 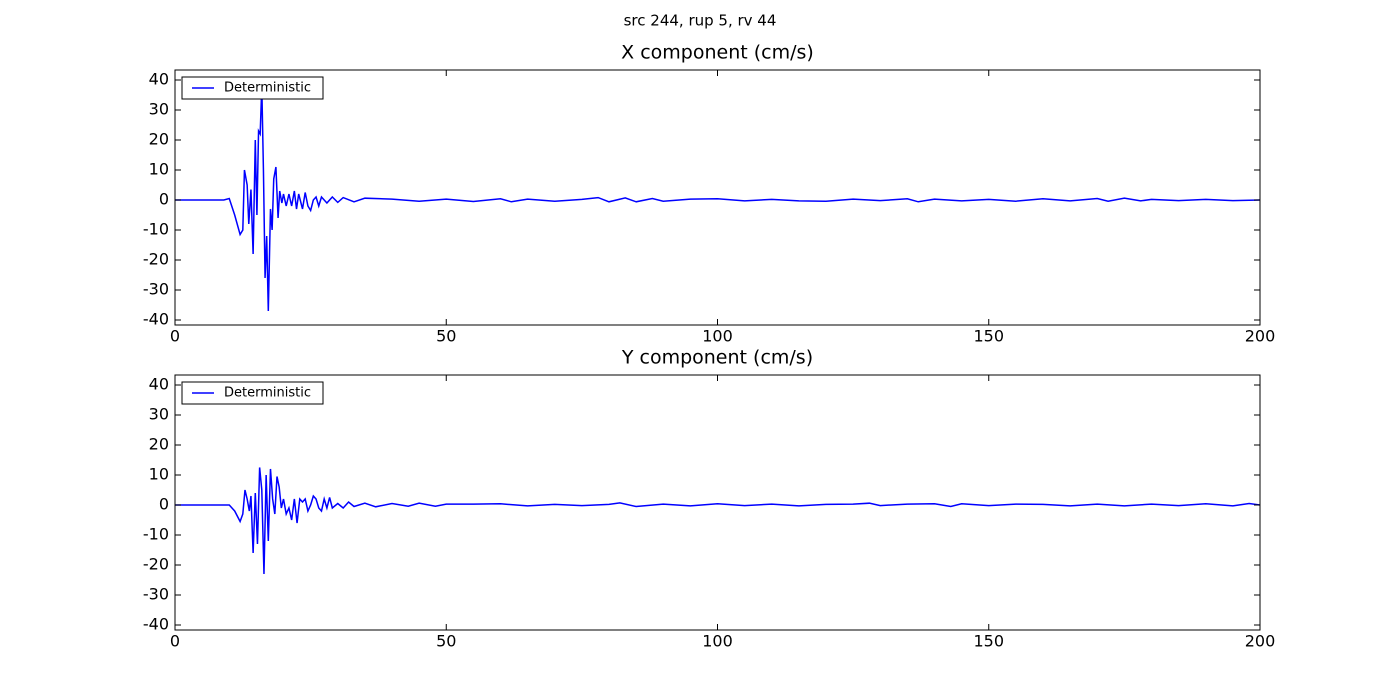 What do you see at coordinates (700, 21) in the screenshot?
I see `figure-title: src 244, rup 5, rv 44` at bounding box center [700, 21].